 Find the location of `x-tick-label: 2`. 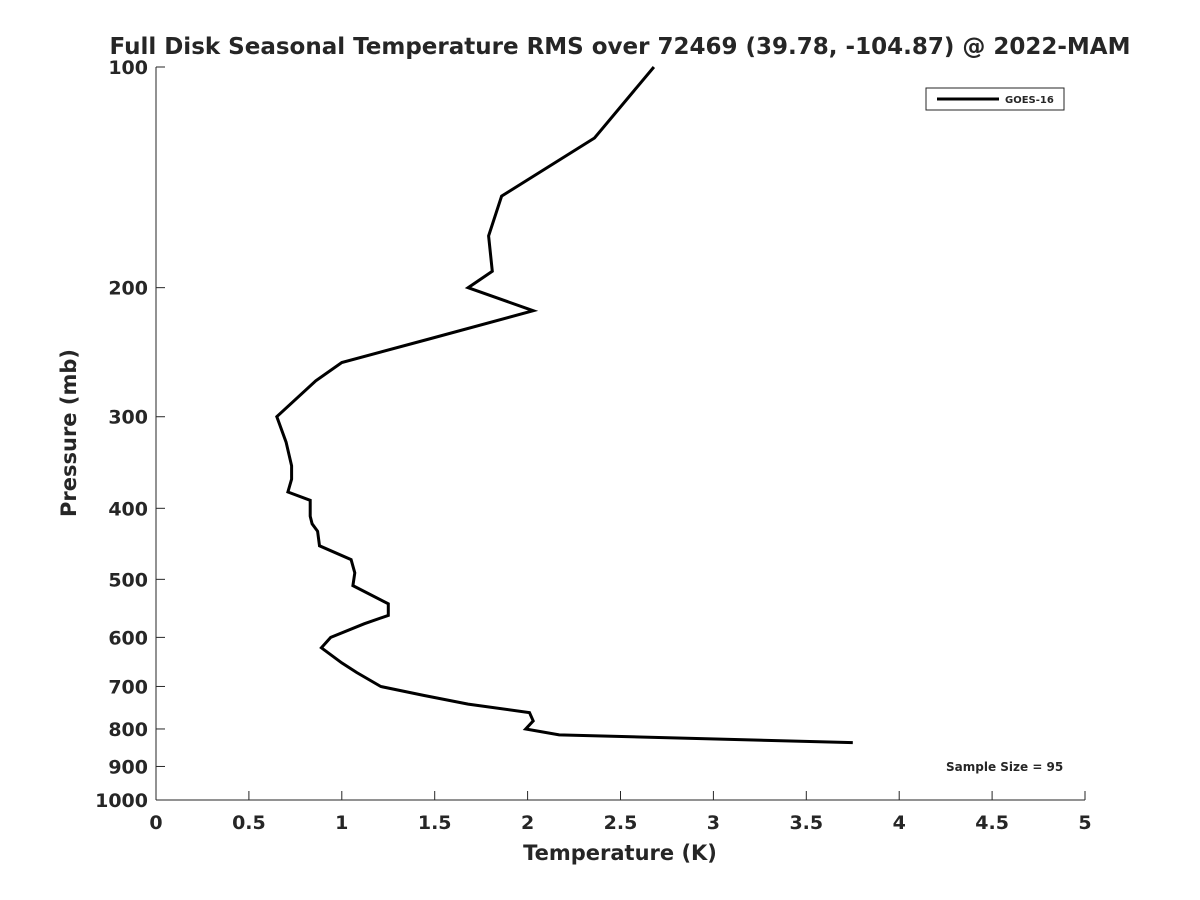

x-tick-label: 2 is located at coordinates (527, 823).